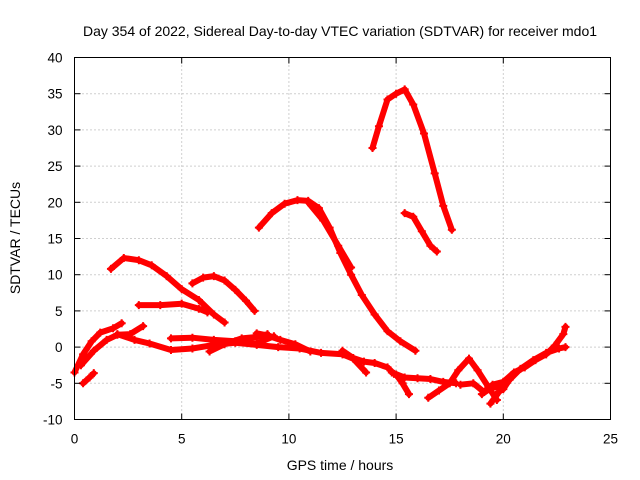  What do you see at coordinates (182, 439) in the screenshot?
I see `x-tick-label: 5` at bounding box center [182, 439].